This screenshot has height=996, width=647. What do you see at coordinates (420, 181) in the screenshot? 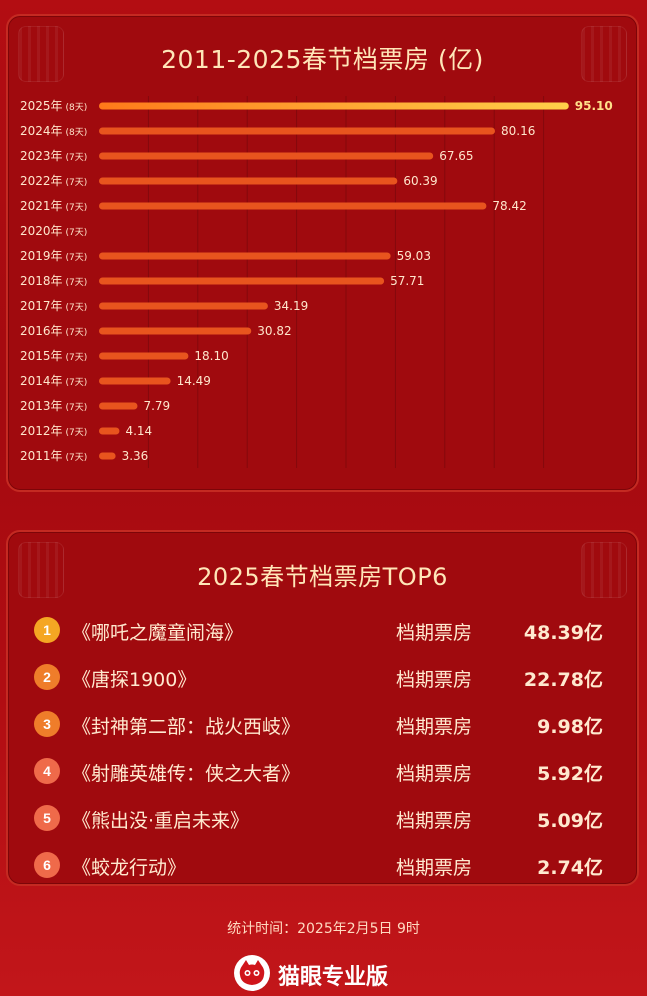
I see `bar-value-label: 60.39` at bounding box center [420, 181].